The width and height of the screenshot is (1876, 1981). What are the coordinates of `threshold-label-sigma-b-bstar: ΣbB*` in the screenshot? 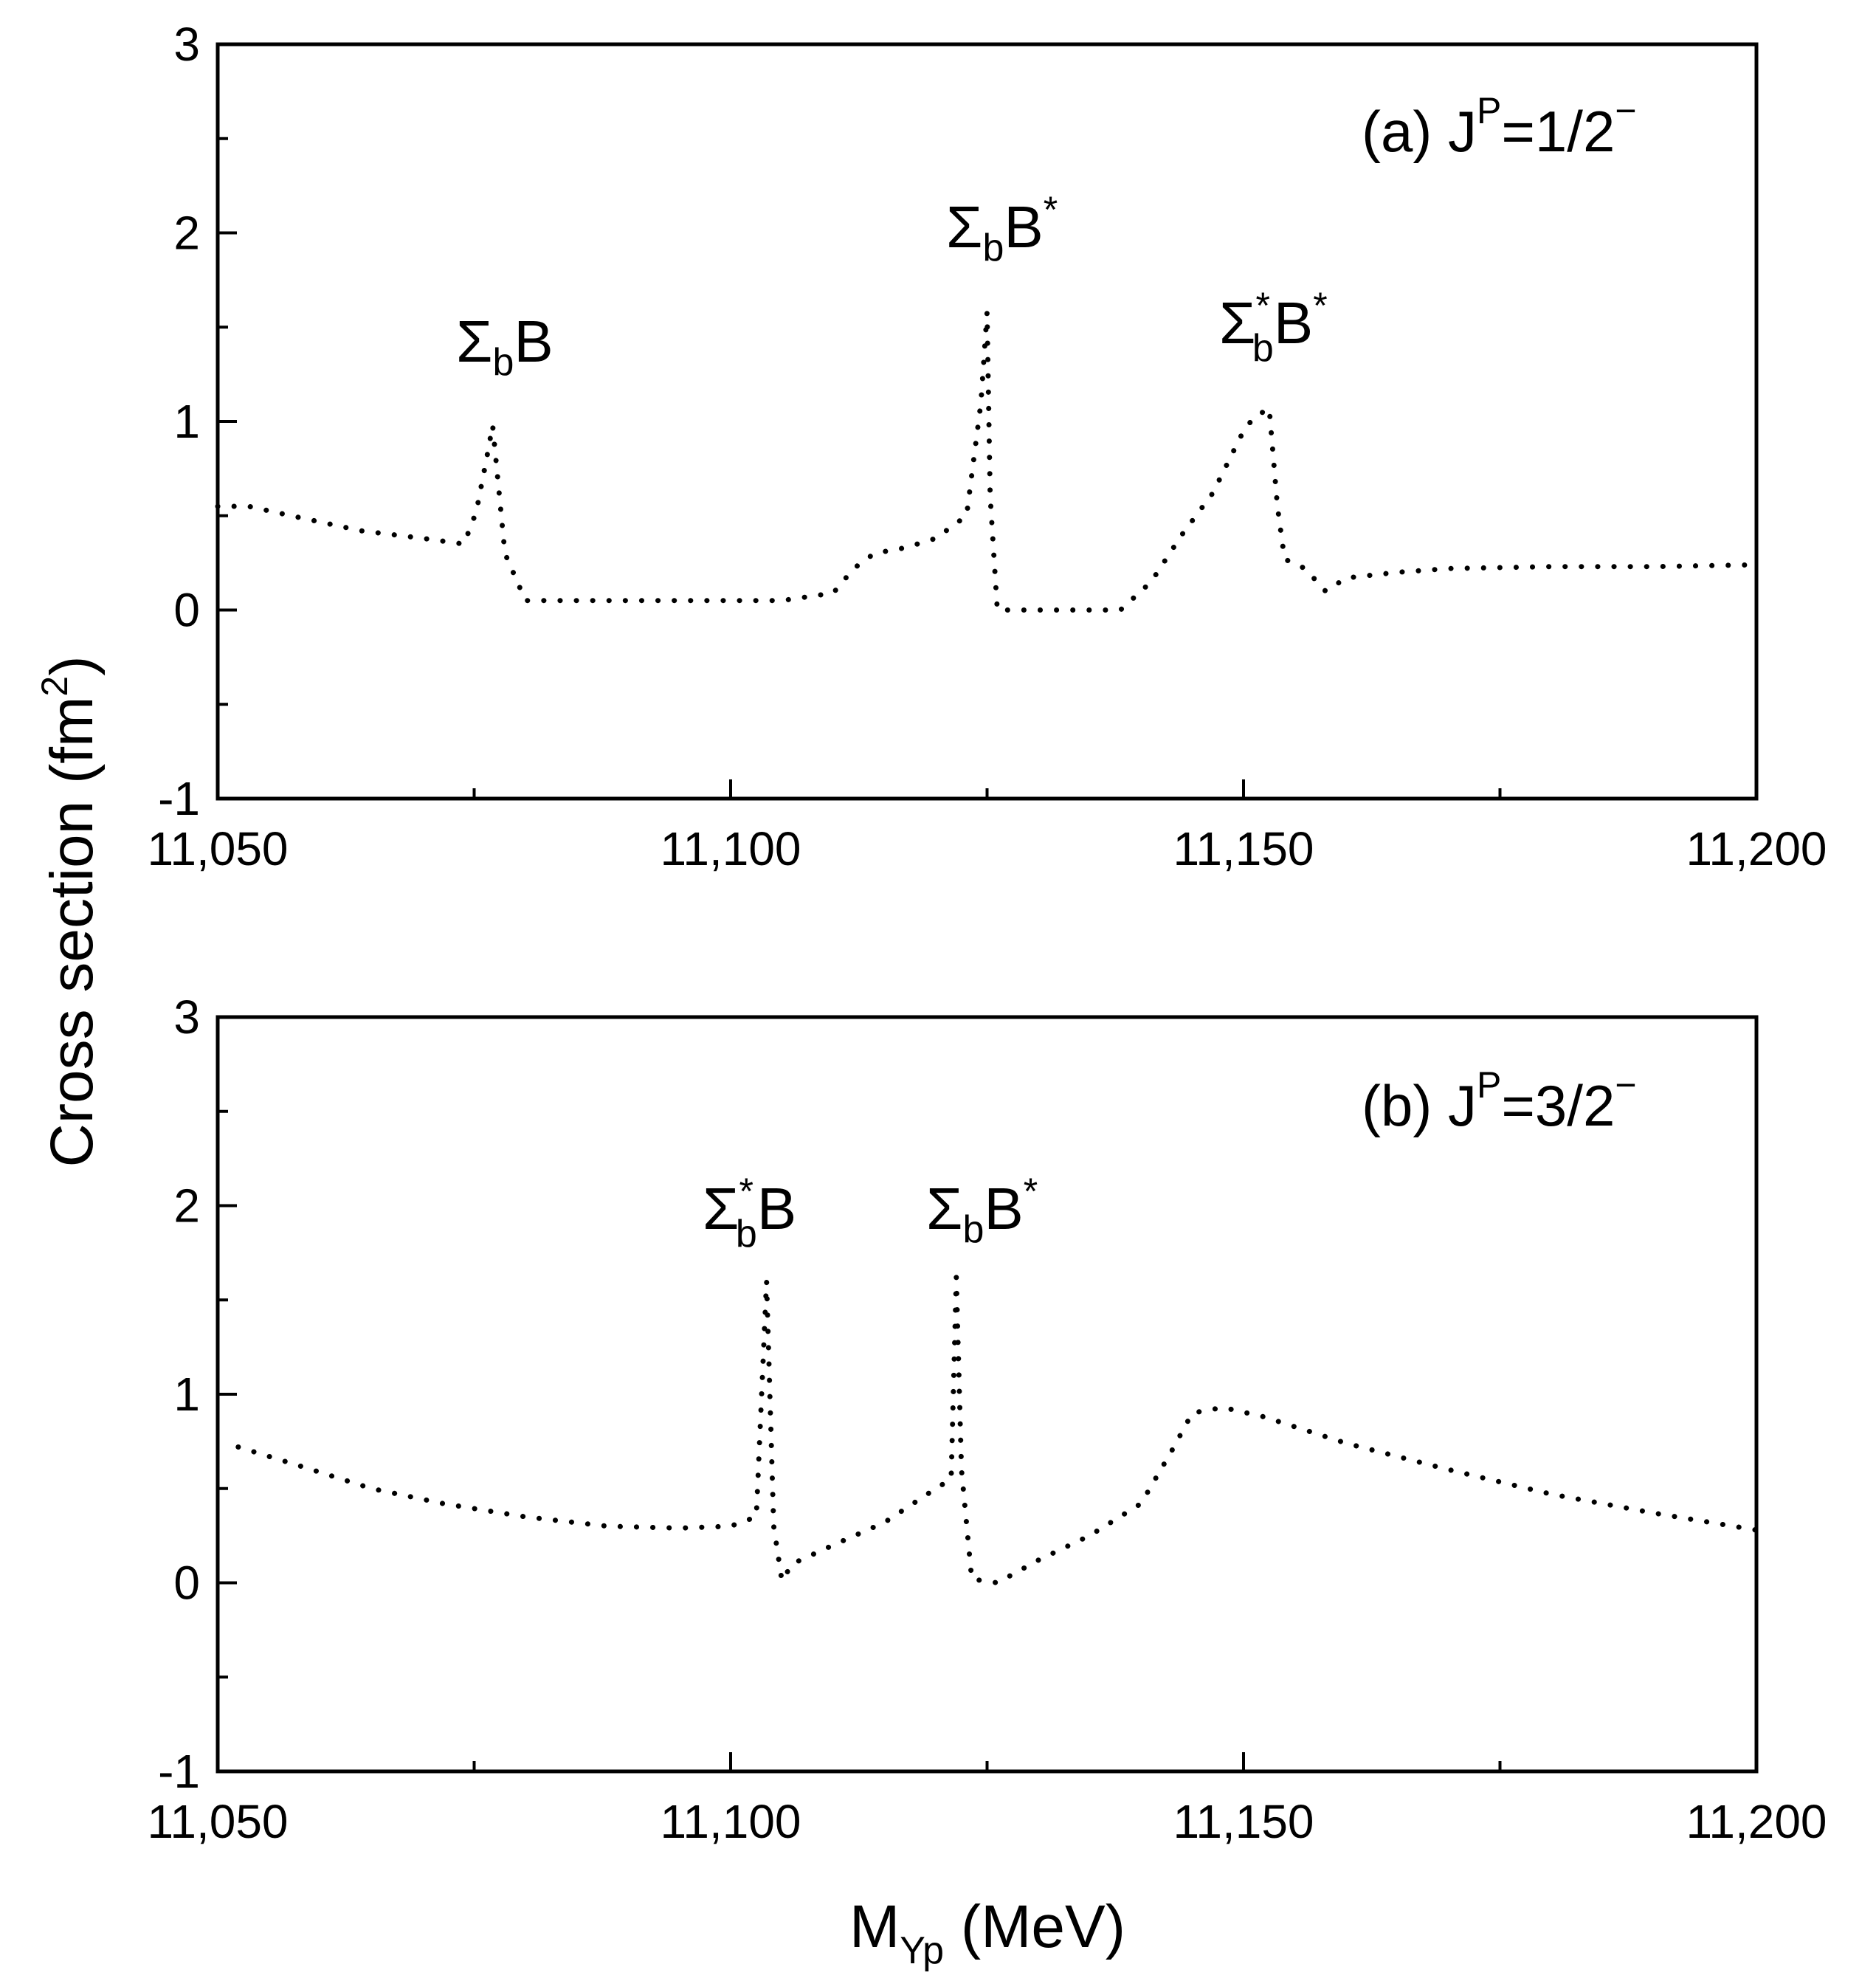 It's located at (1002, 229).